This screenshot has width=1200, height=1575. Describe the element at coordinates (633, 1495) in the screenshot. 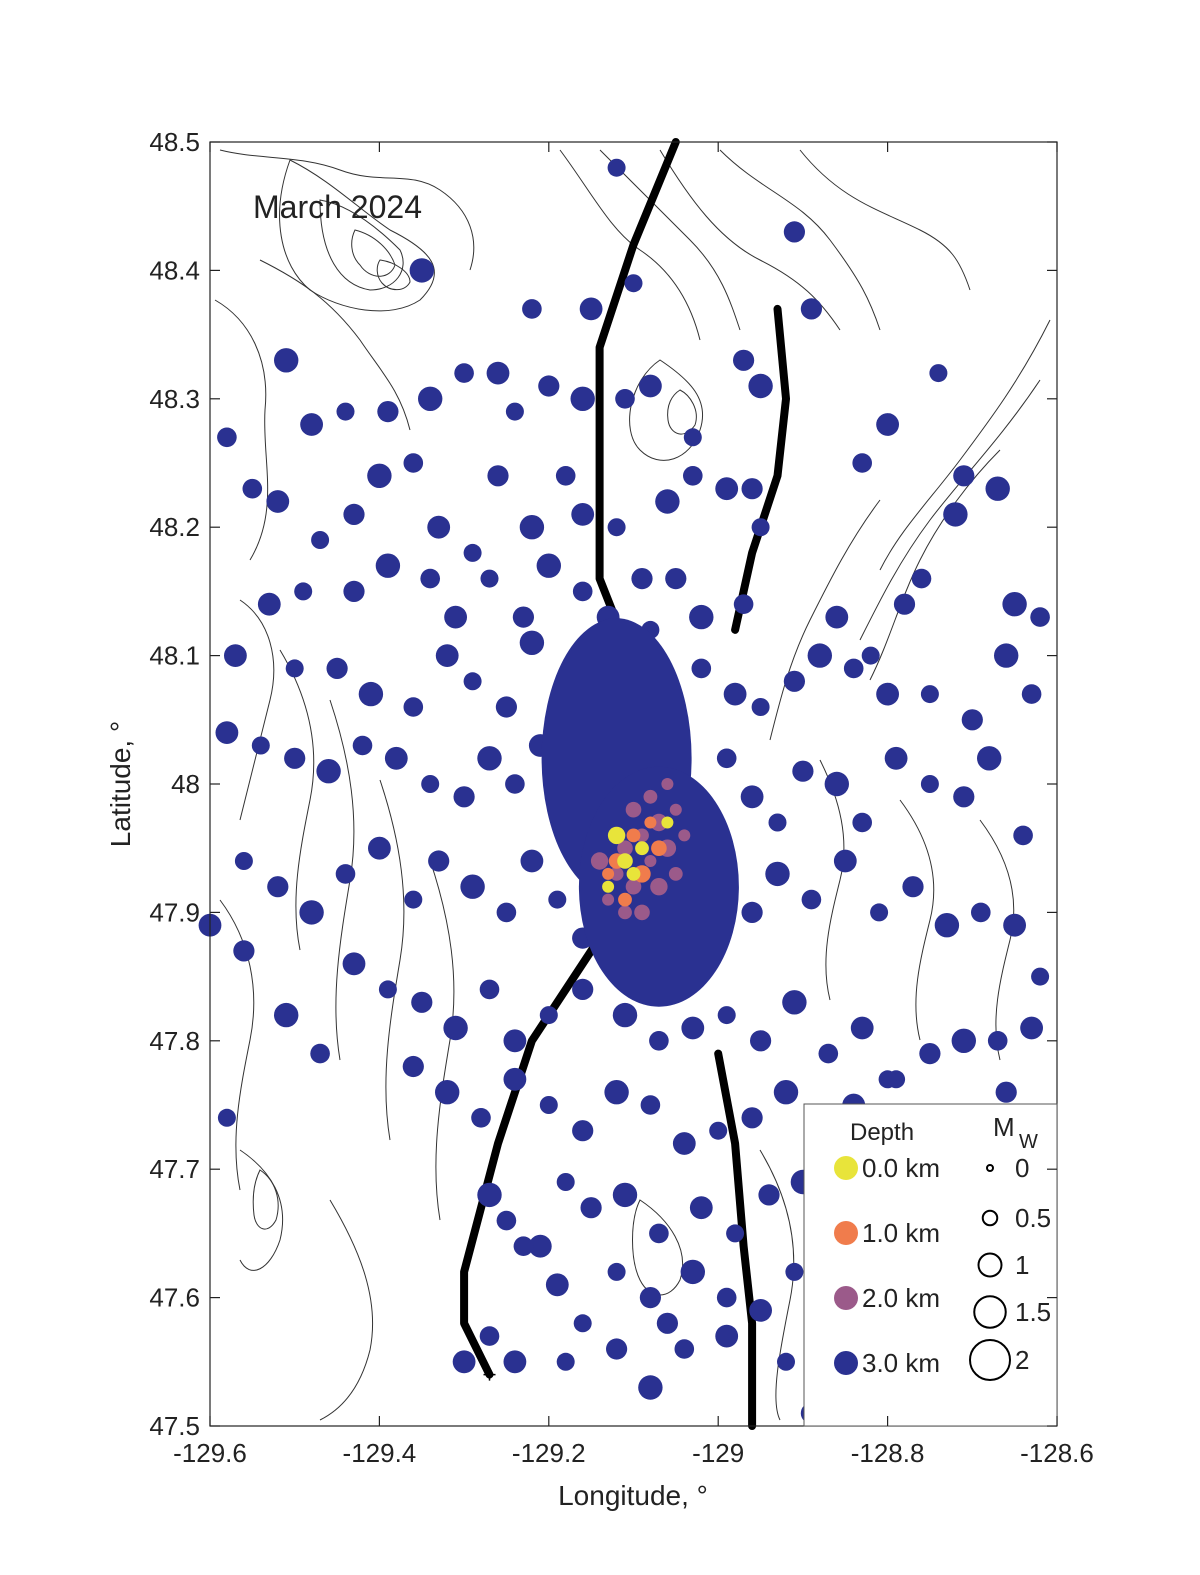

I see `x-axis-label: Longitude, °` at that location.